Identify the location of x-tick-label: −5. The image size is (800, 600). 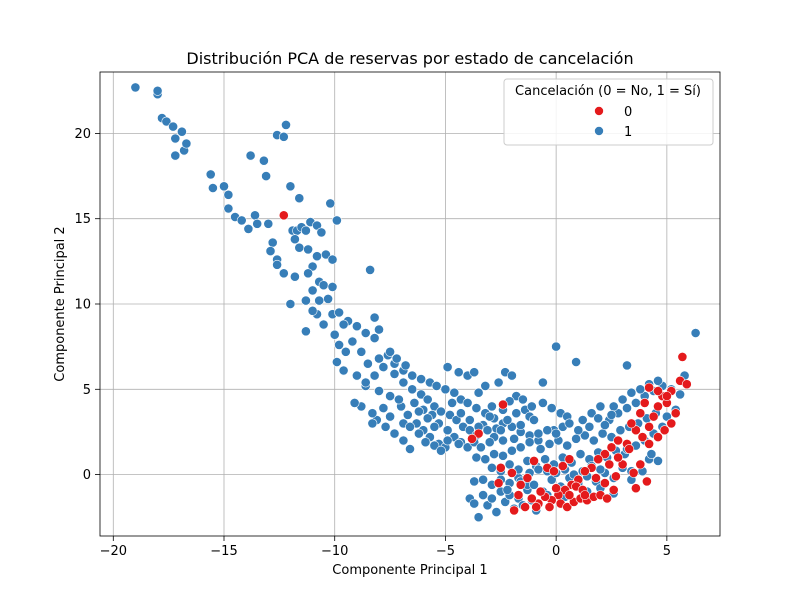
(445, 551).